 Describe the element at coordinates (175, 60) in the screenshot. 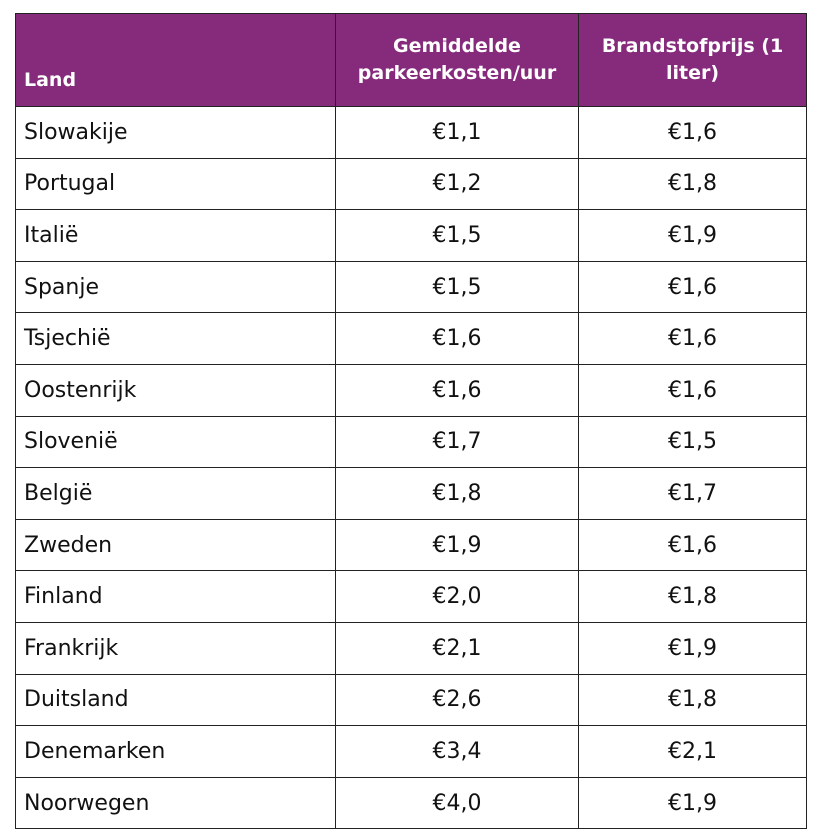

I see `header-land: Land` at that location.